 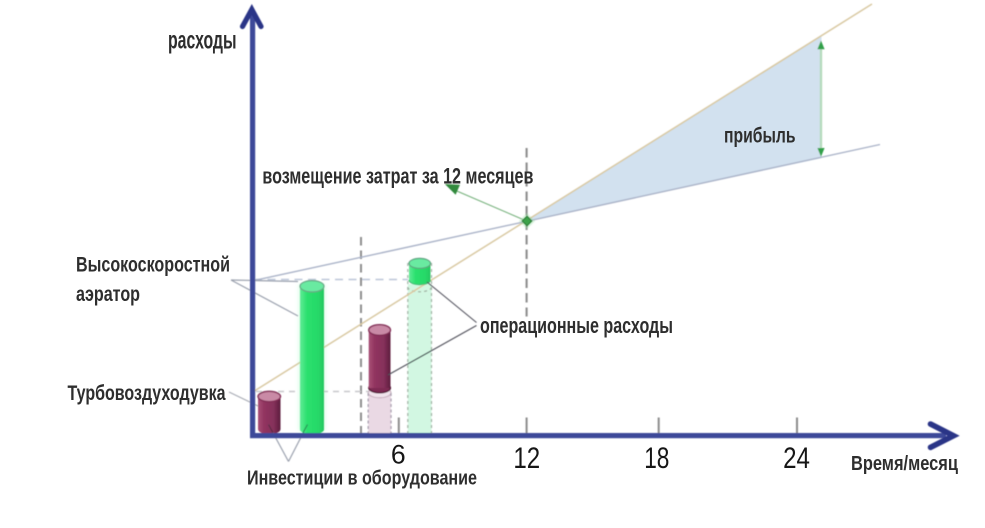 What do you see at coordinates (398, 455) in the screenshot?
I see `svg-text: 6` at bounding box center [398, 455].